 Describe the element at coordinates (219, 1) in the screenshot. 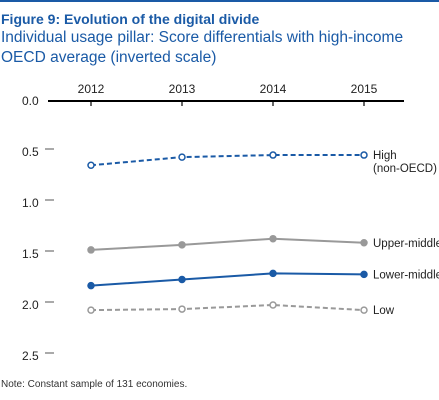

I see `top-rule` at that location.